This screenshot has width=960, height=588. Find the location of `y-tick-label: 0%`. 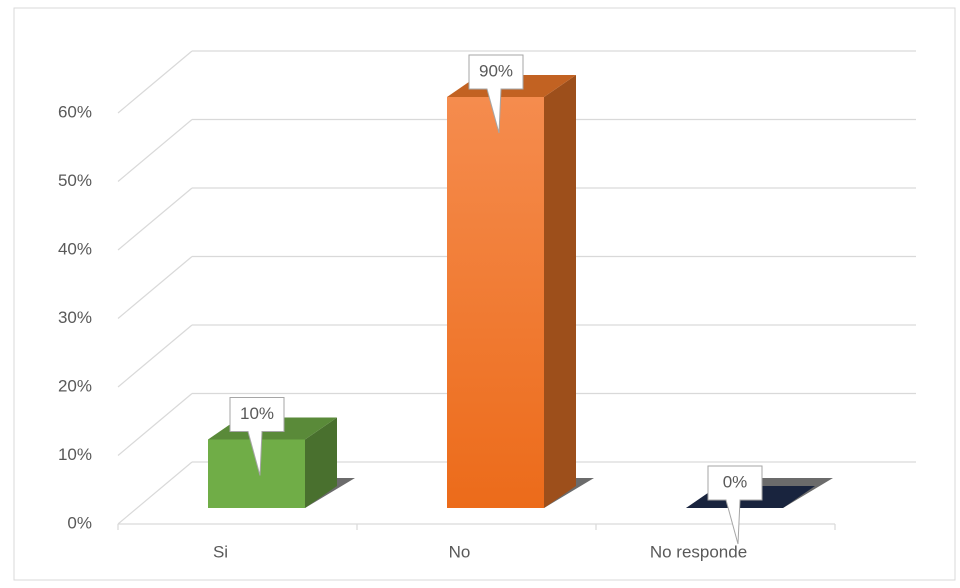

y-tick-label: 0% is located at coordinates (79, 522).